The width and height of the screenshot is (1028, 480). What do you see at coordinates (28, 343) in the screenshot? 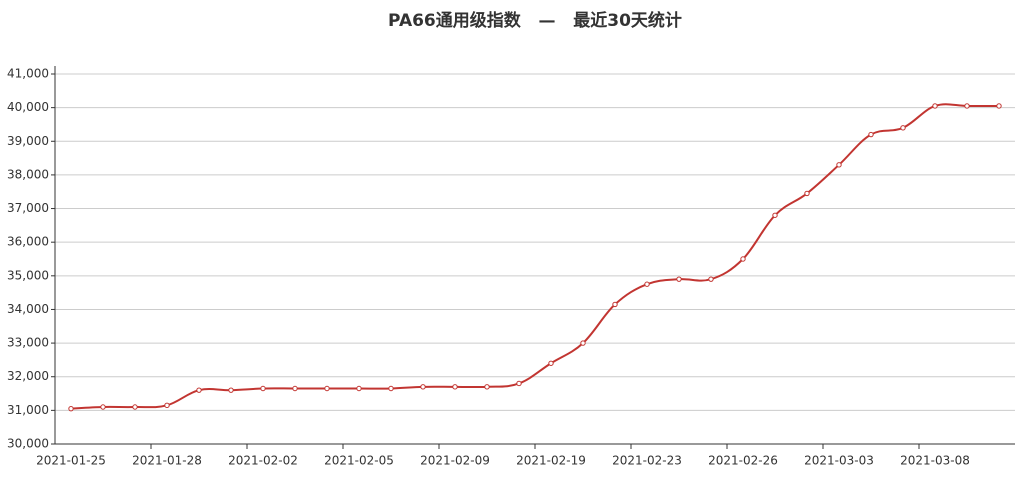
I see `y-tick-label: 33,000` at bounding box center [28, 343].